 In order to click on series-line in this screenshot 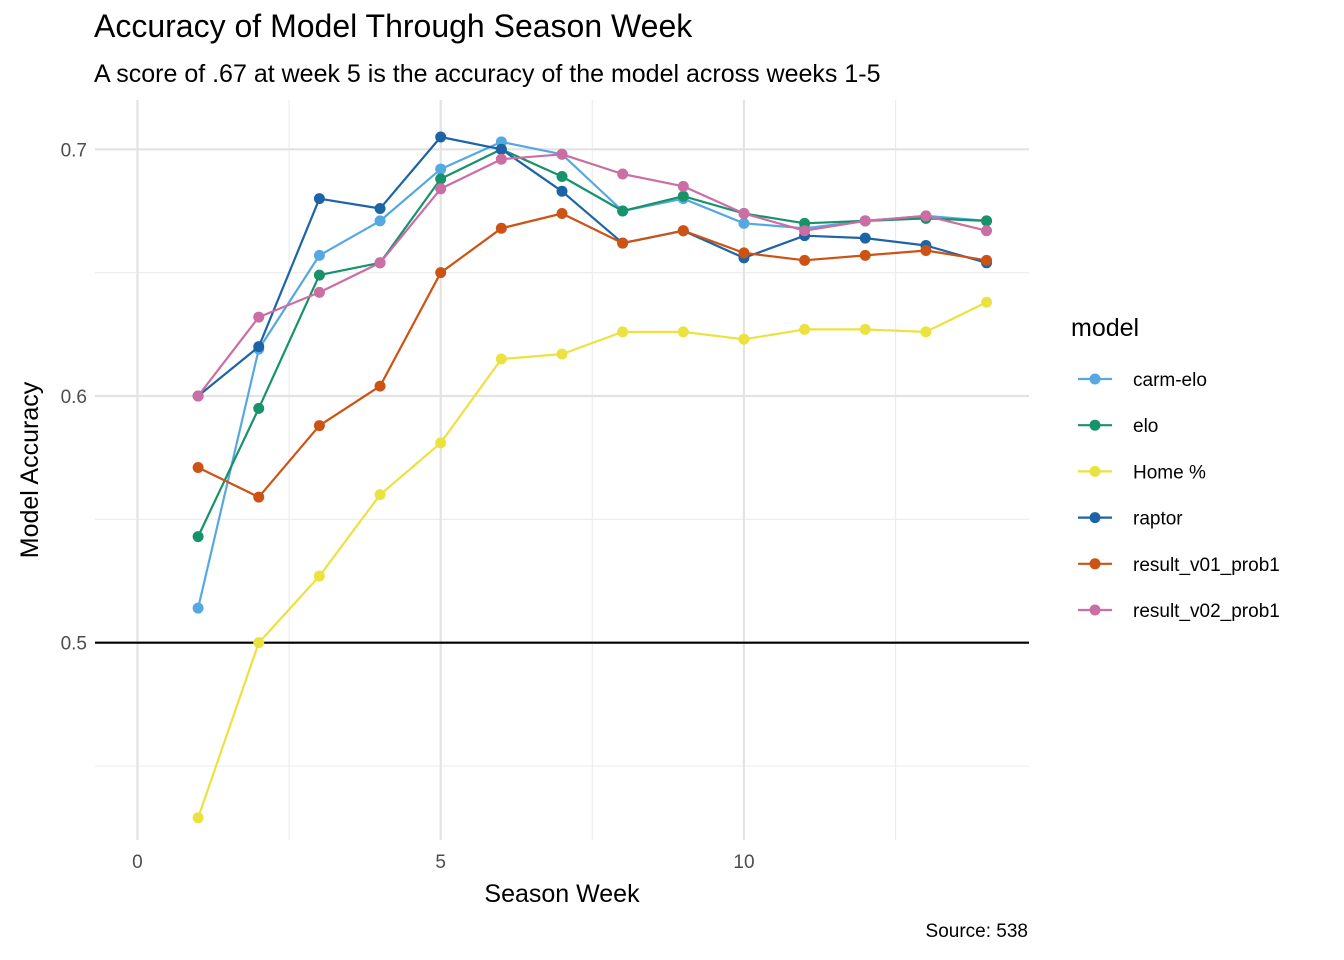, I will do `click(592, 275)`.